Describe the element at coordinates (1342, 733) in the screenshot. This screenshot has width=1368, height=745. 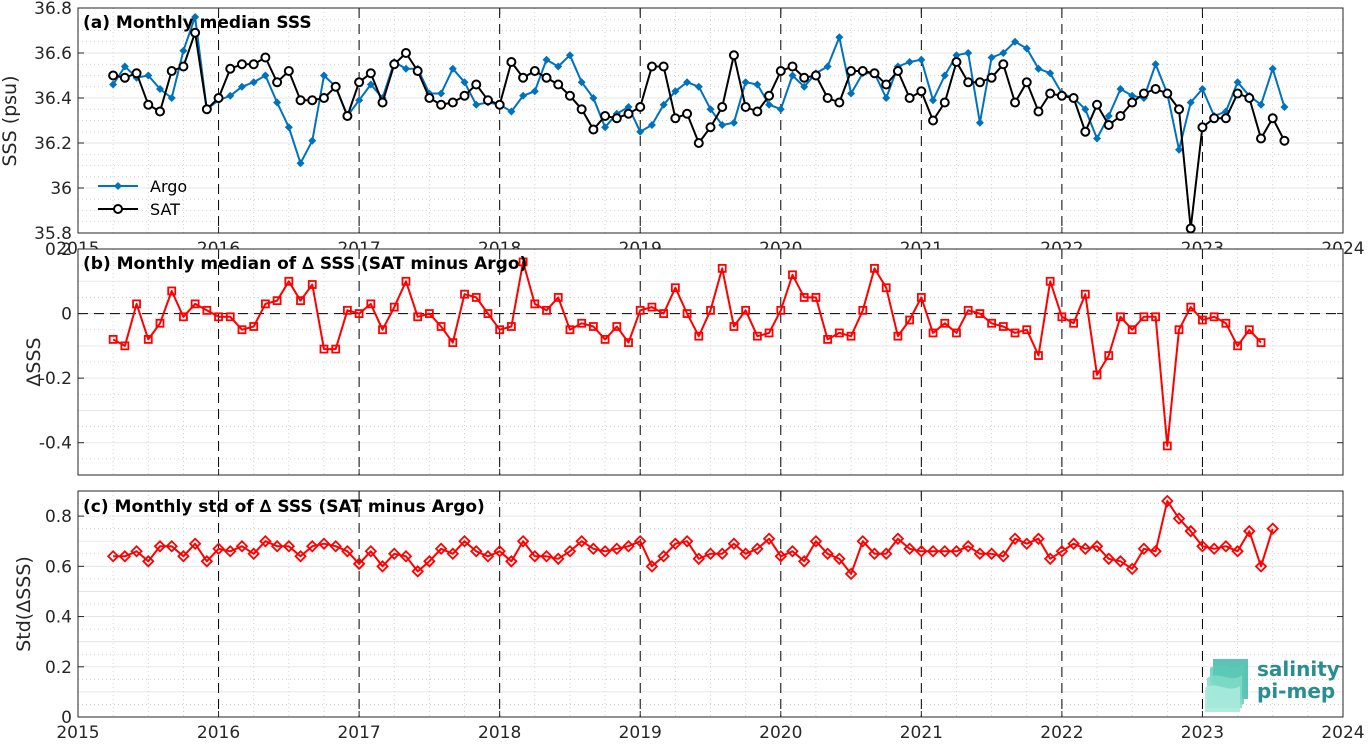
I see `x-tick-label: 2024` at that location.